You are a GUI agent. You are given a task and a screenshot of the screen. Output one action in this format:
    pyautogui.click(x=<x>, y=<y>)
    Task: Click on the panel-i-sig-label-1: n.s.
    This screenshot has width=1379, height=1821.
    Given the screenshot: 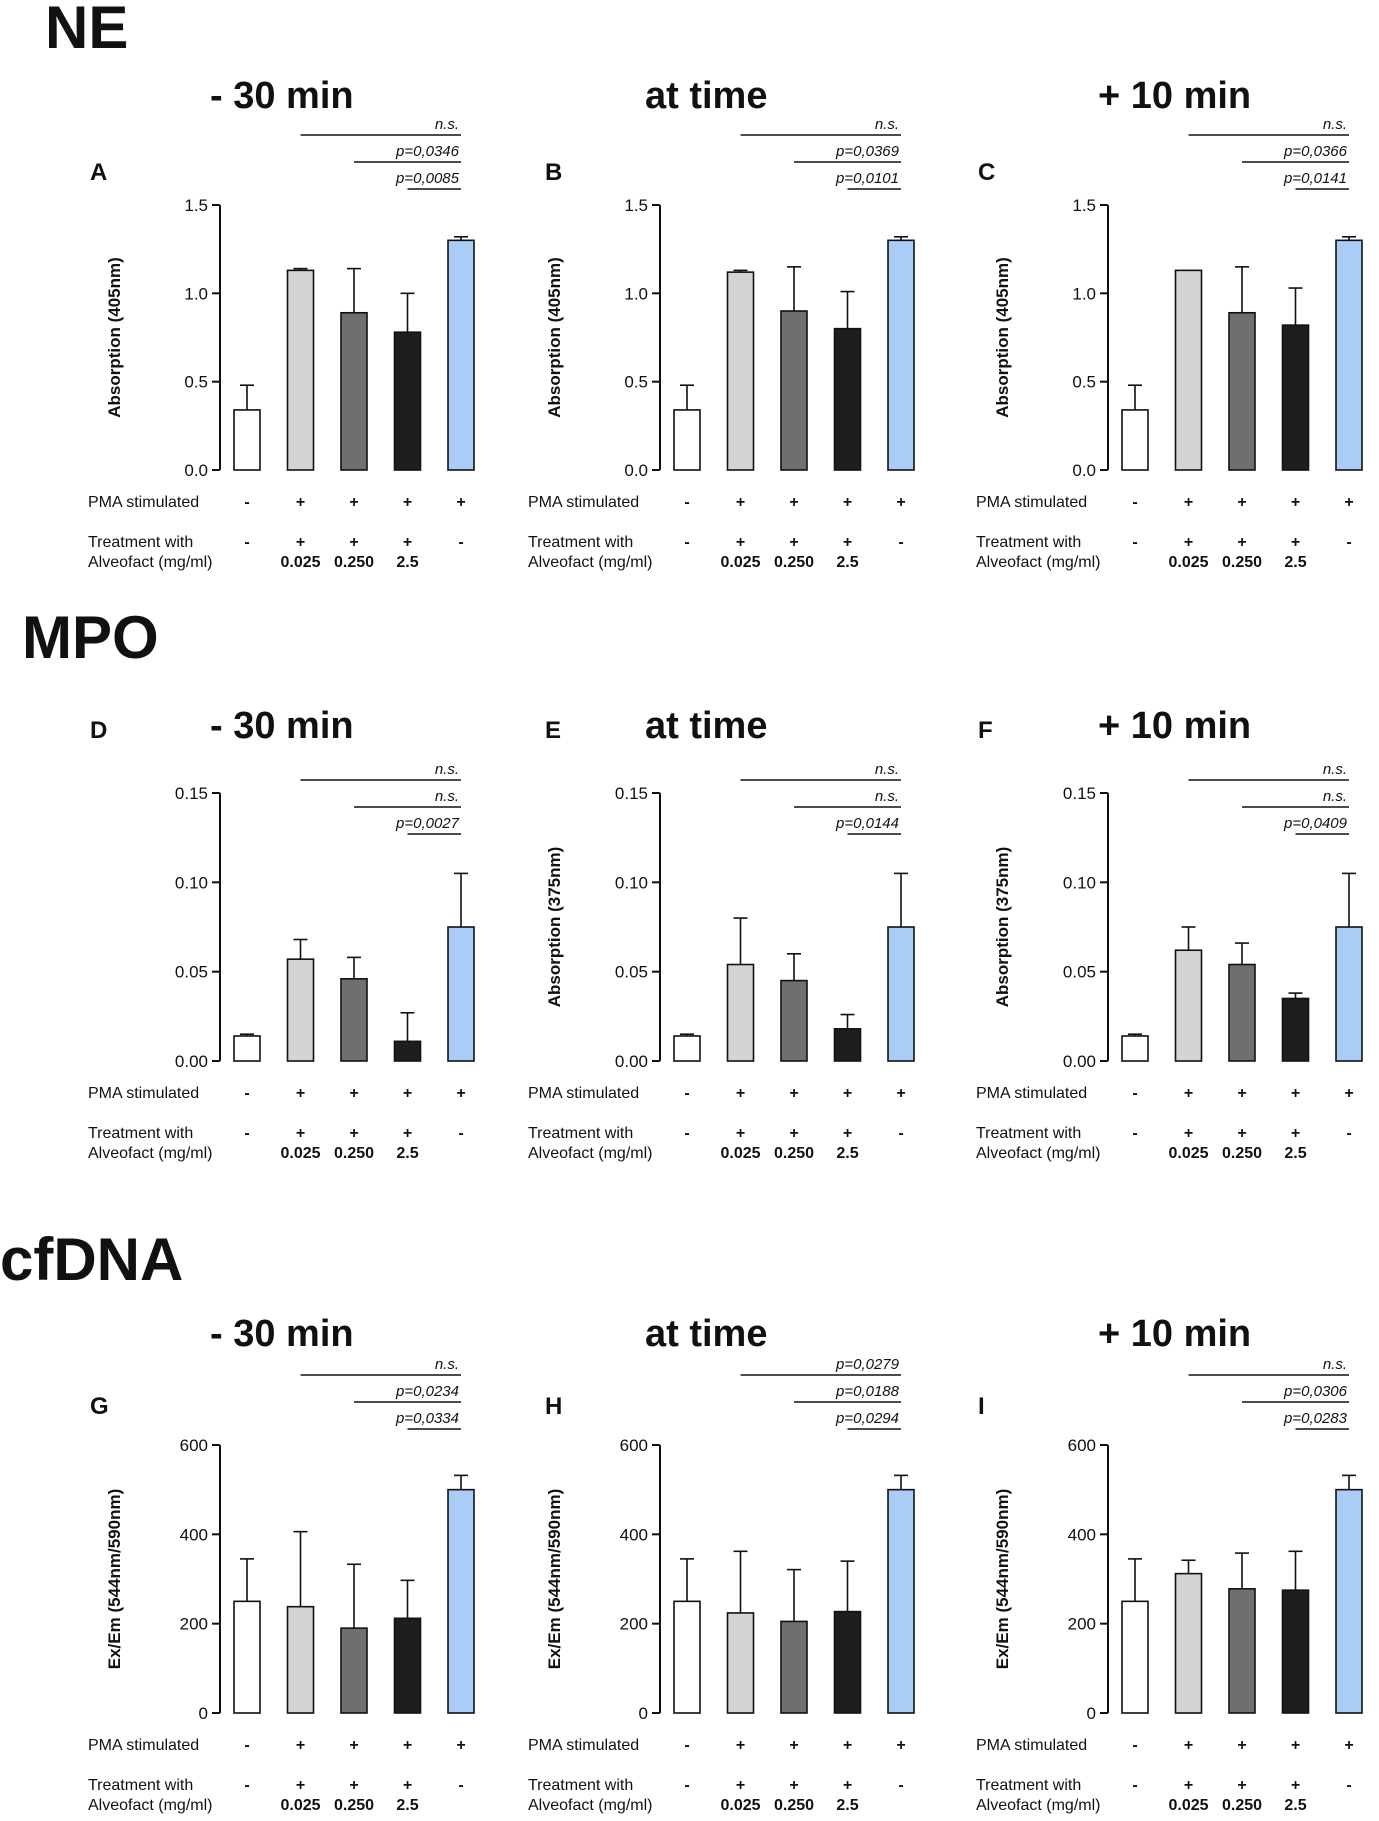 What is the action you would take?
    pyautogui.click(x=1335, y=1364)
    